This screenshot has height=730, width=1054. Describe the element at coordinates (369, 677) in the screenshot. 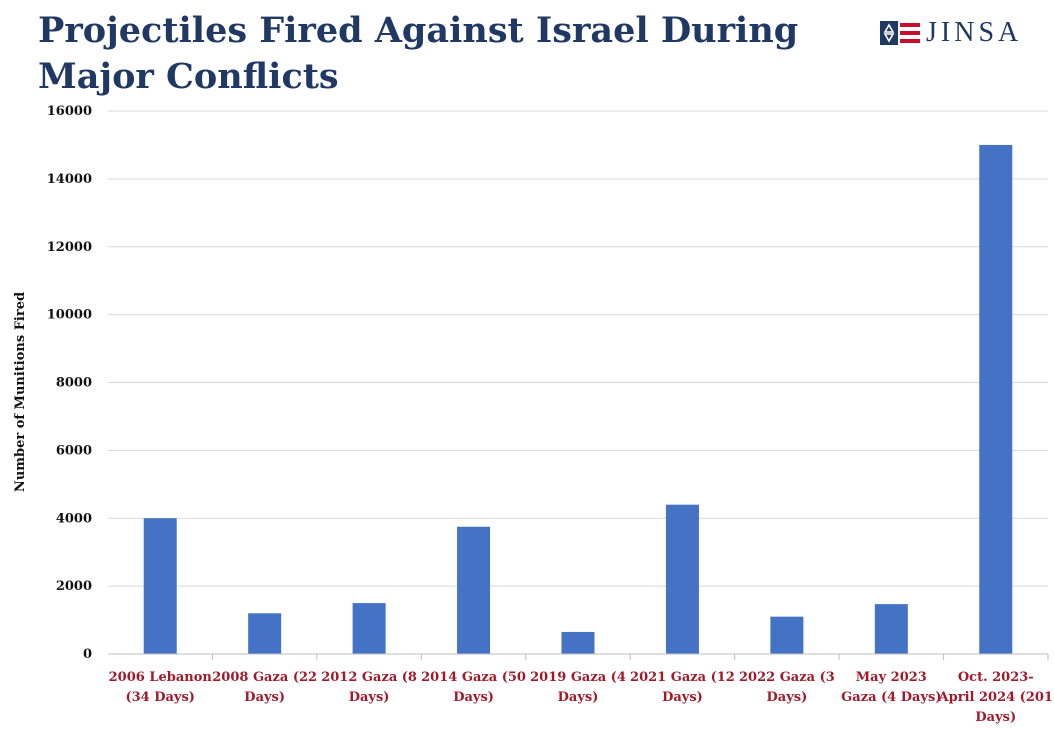

I see `x-tick-label: 2012 Gaza (8` at that location.